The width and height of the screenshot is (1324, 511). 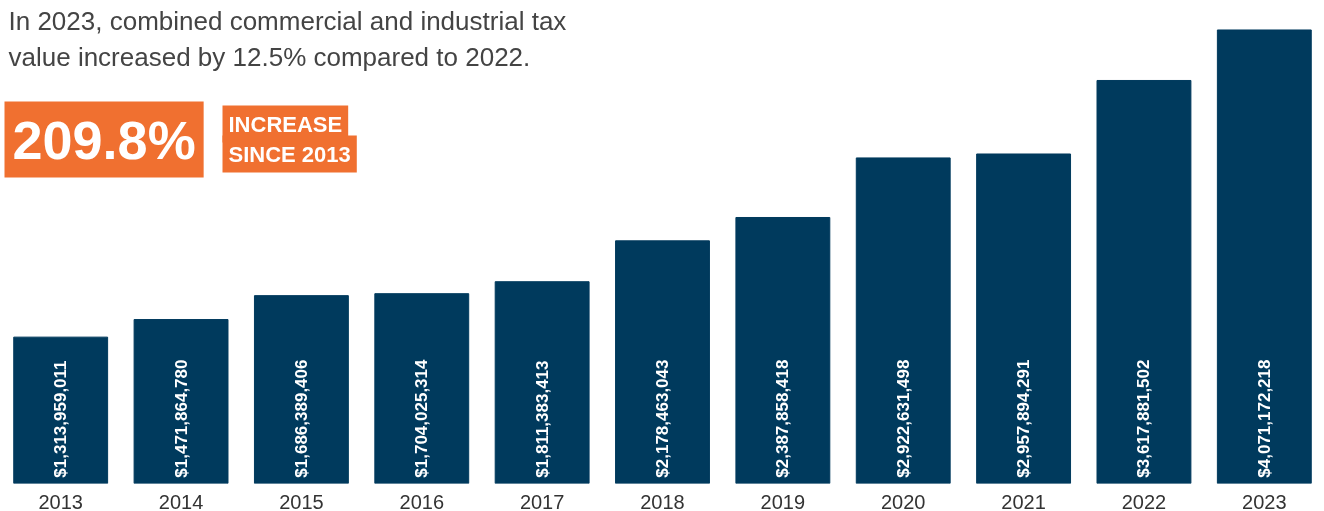 What do you see at coordinates (301, 418) in the screenshot?
I see `data-label: $1,686,389,406` at bounding box center [301, 418].